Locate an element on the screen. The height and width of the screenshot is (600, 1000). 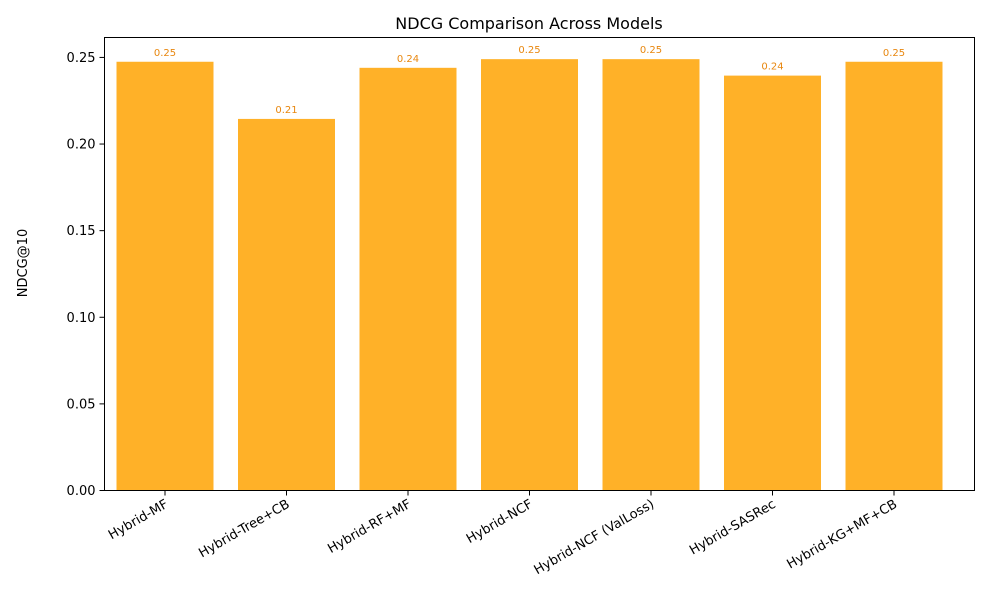
x-tick-label-6: Hybrid-KG+MF+CB is located at coordinates (842, 534).